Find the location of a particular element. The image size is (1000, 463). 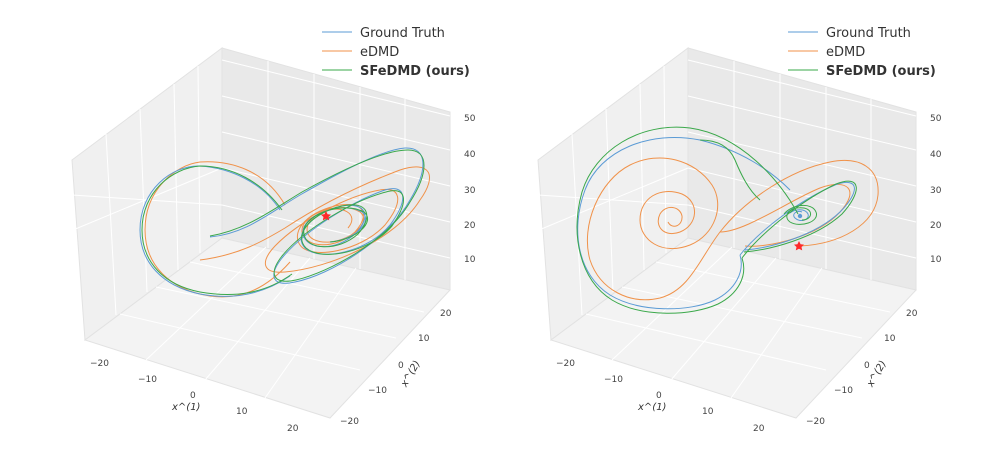

endpoint-dot is located at coordinates (800, 216).